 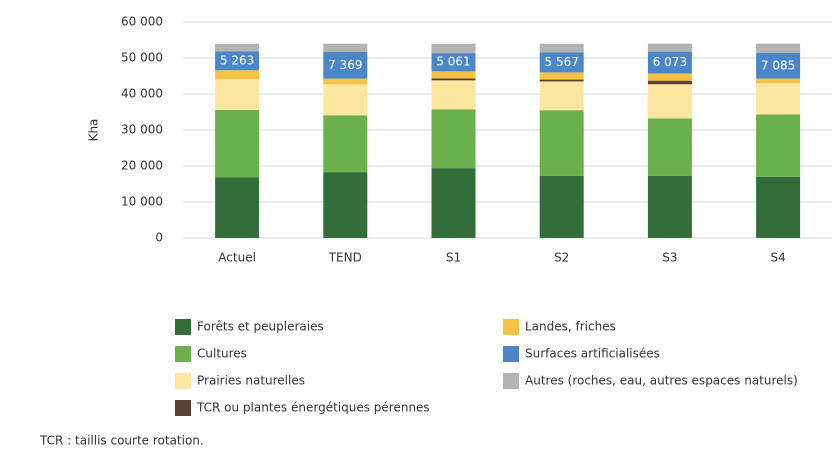 I want to click on x-tick-label: Actuel, so click(x=237, y=258).